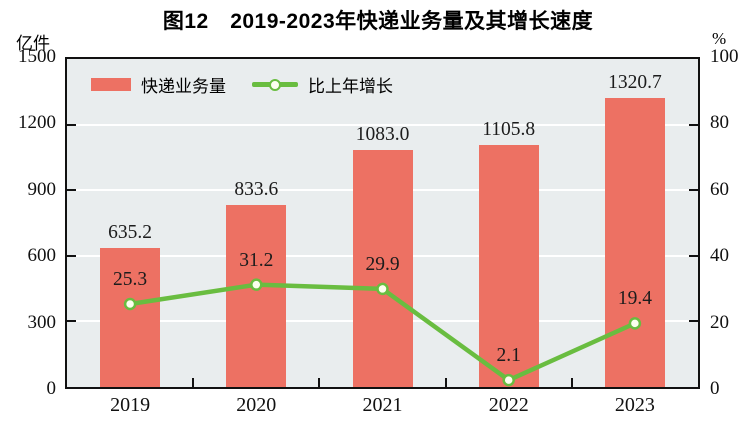  I want to click on line-swatch-icon, so click(275, 84).